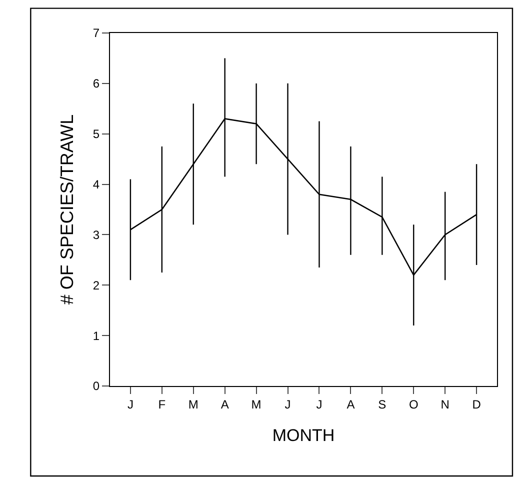 This screenshot has width=522, height=482. Describe the element at coordinates (477, 405) in the screenshot. I see `x-tick-label: D` at that location.